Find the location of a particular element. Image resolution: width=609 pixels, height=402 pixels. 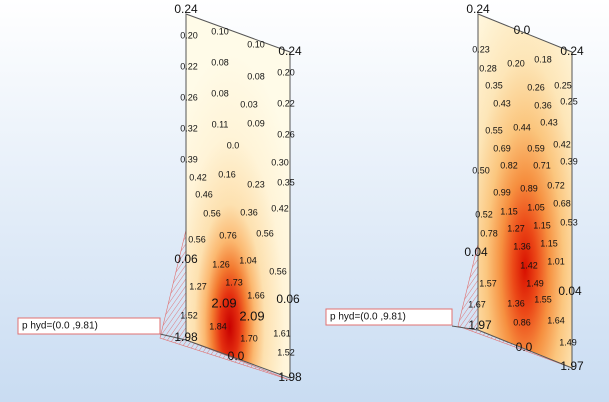

contour-label: 0.44 is located at coordinates (522, 127).